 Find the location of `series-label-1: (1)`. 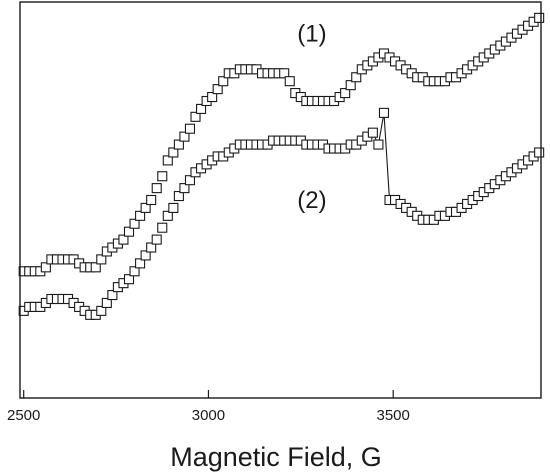

series-label-1: (1) is located at coordinates (311, 34).